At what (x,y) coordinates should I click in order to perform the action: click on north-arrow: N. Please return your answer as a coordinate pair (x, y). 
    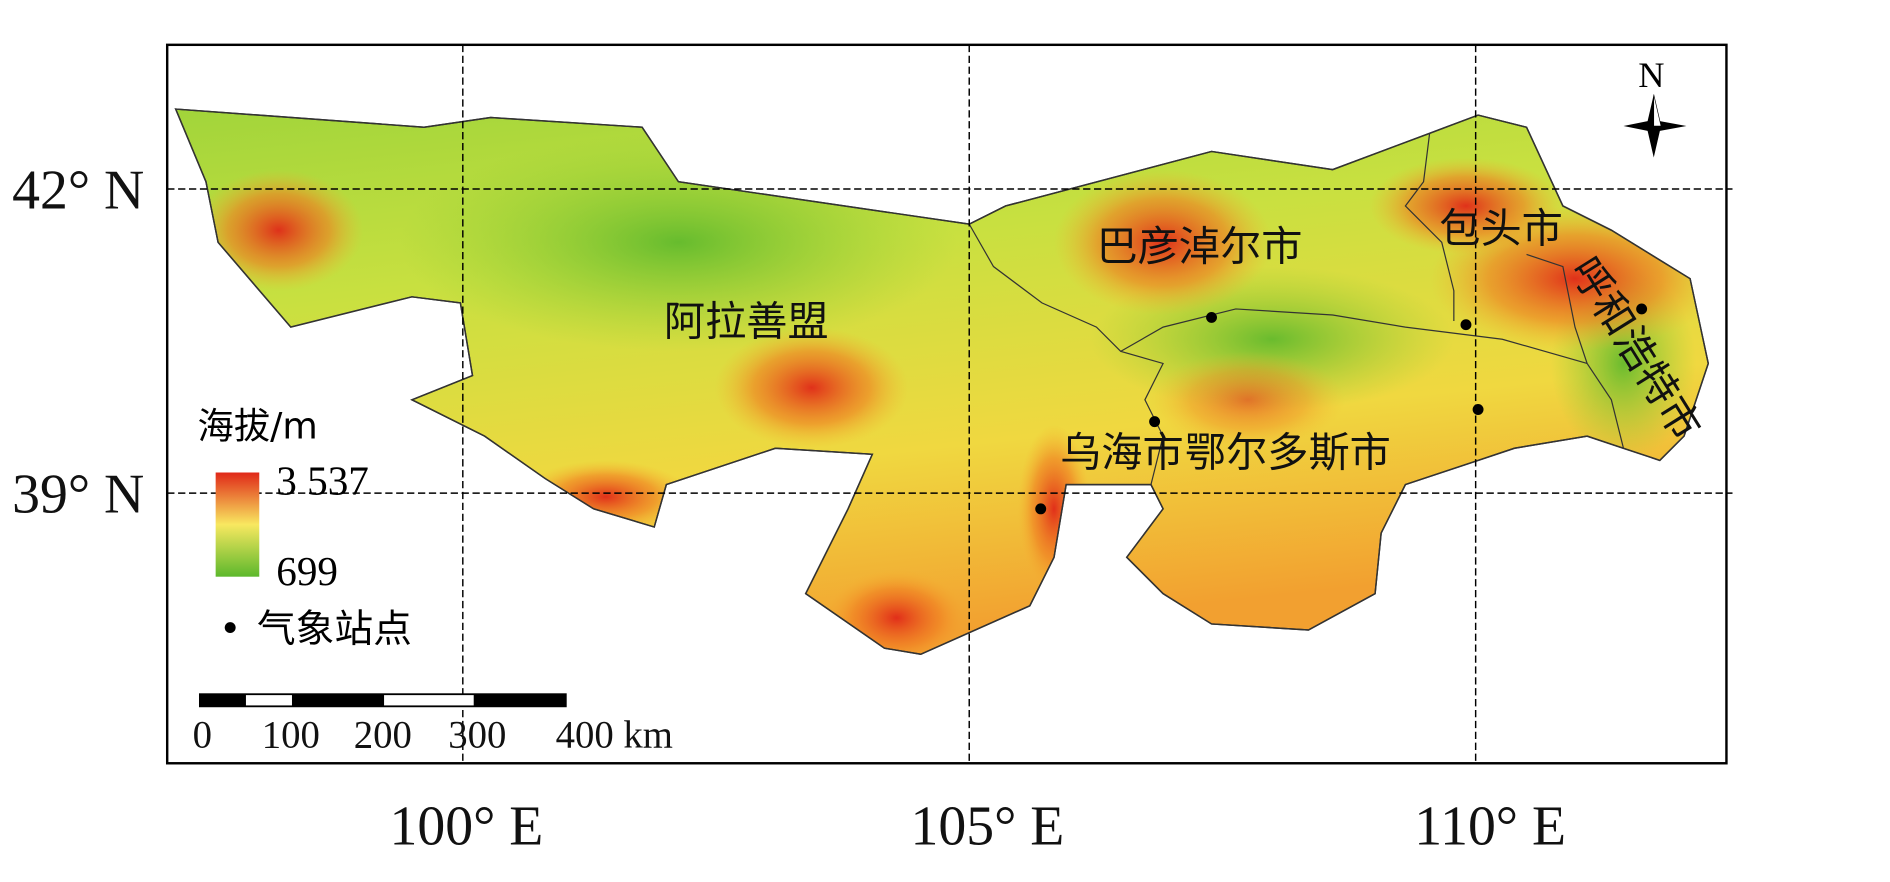
    Looking at the image, I should click on (1655, 106).